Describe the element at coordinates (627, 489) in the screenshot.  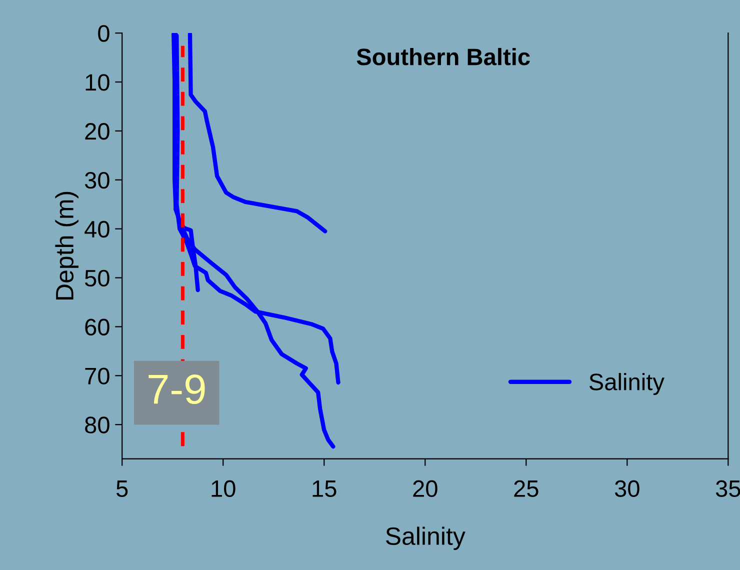
I see `x-tick-label: 30` at that location.